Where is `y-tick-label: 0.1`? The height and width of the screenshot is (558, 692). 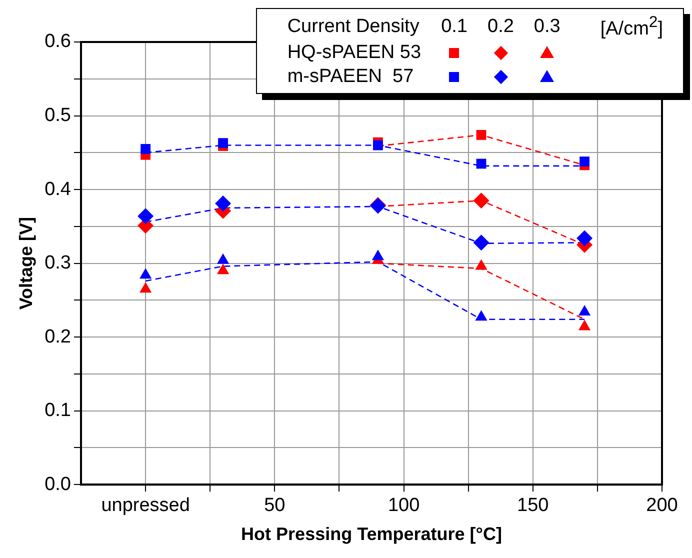 y-tick-label: 0.1 is located at coordinates (58, 411).